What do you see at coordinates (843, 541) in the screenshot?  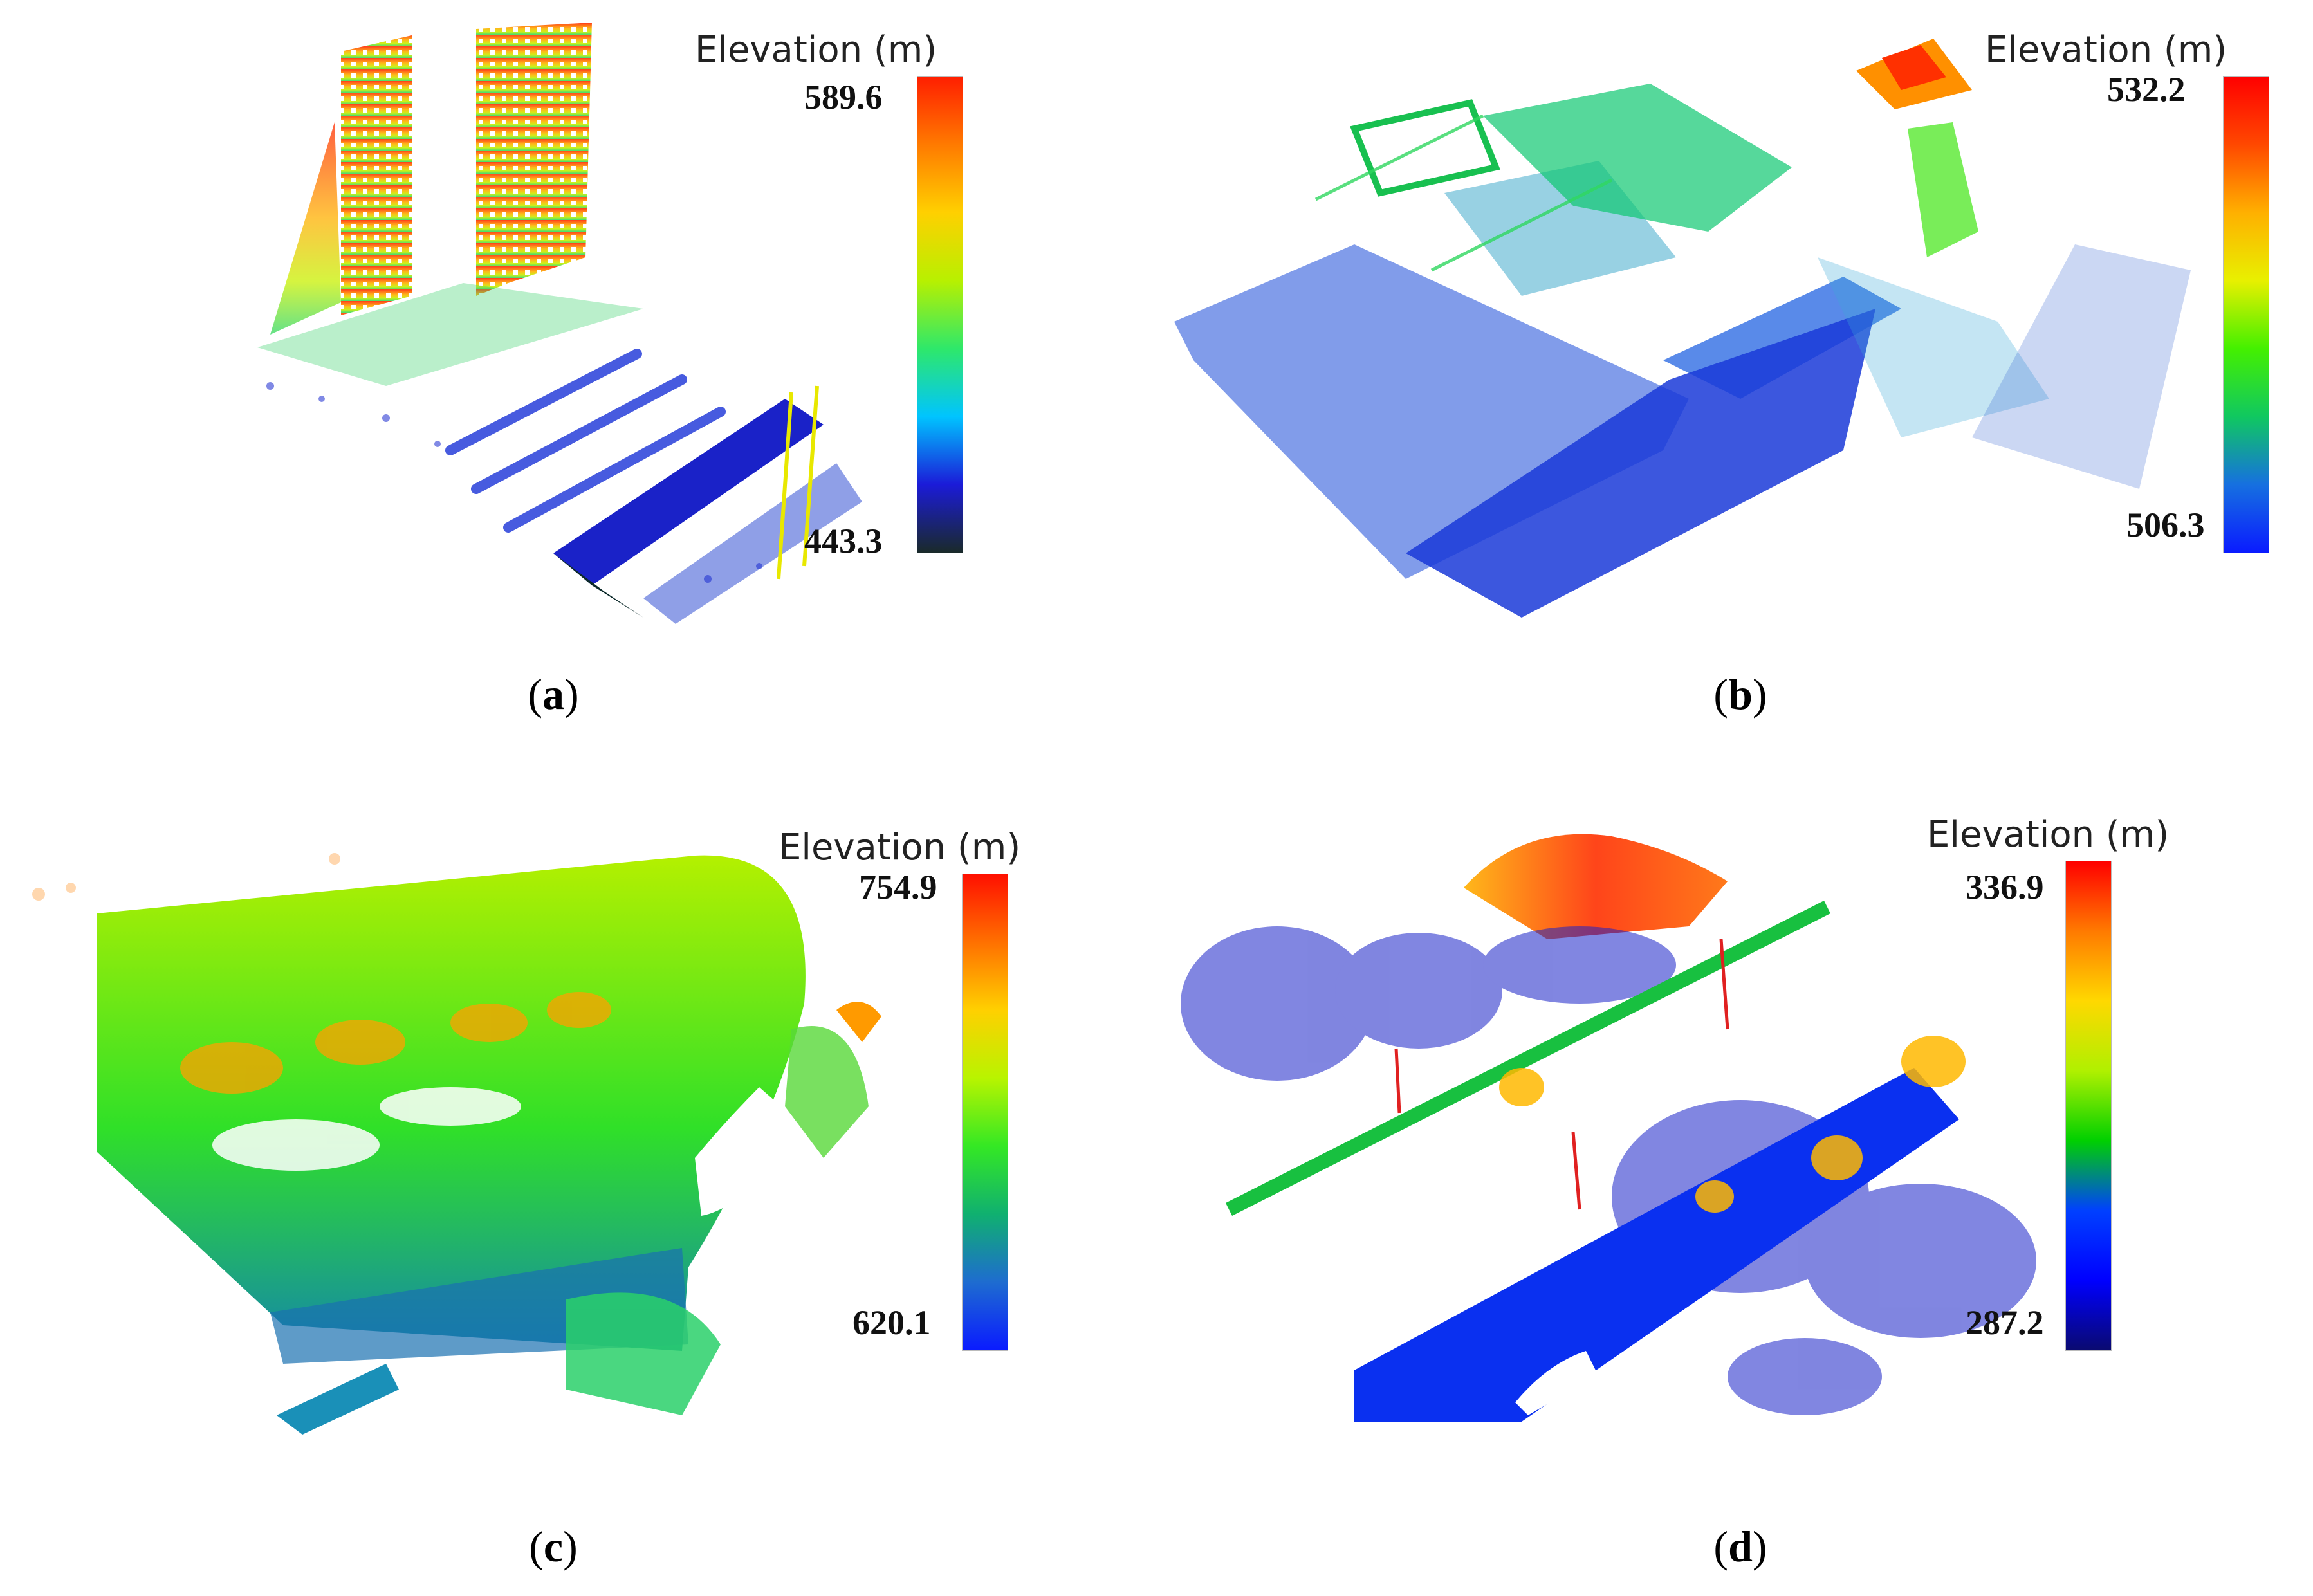 I see `legend-min-a: 443.3` at bounding box center [843, 541].